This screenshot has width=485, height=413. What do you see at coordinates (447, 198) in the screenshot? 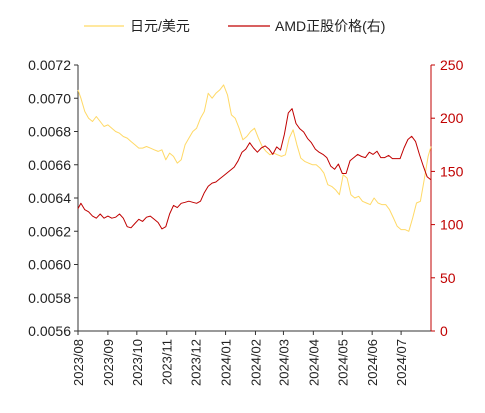
I see `right-axis-ticks: 0 50 100 150 200 250` at bounding box center [447, 198].